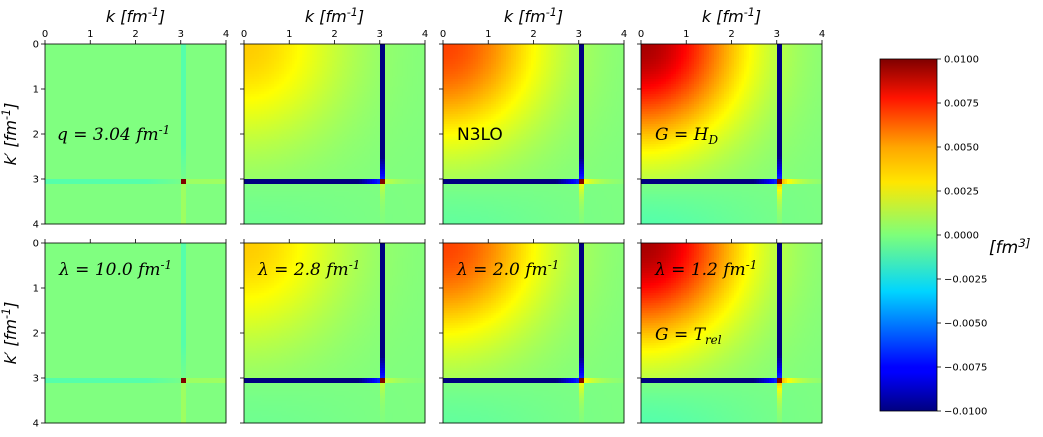 This screenshot has height=437, width=1043. What do you see at coordinates (965, 324) in the screenshot?
I see `colorbar-tick-label: −0.0050` at bounding box center [965, 324].